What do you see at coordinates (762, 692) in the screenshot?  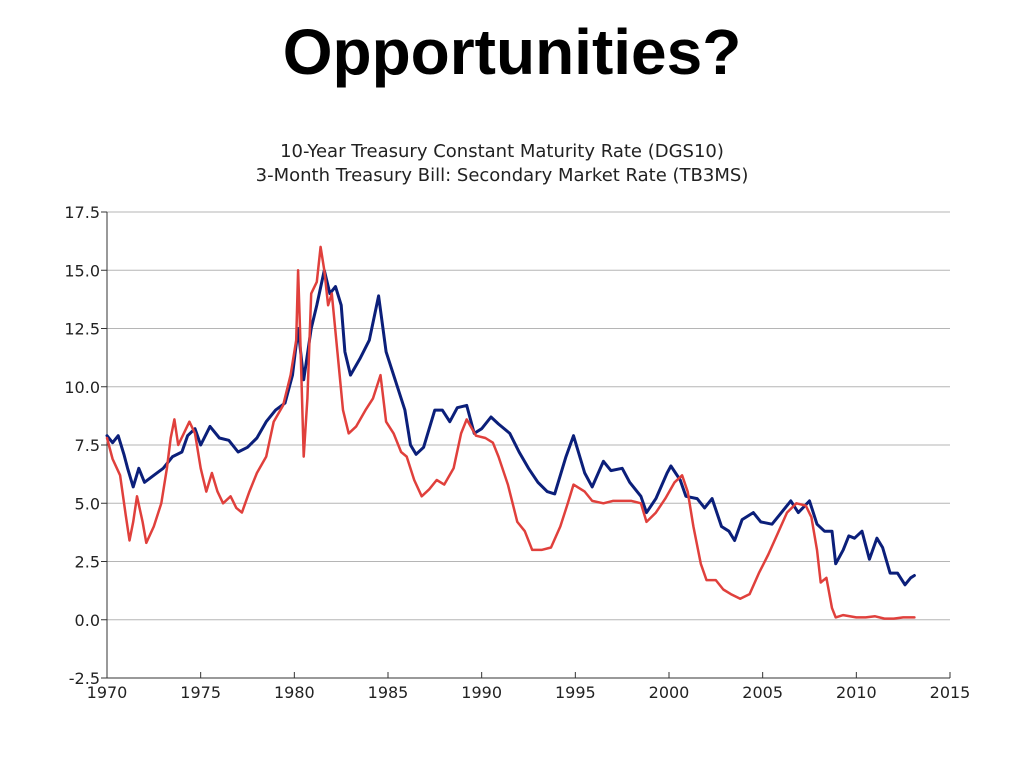 I see `x-tick-label: 2005` at bounding box center [762, 692].